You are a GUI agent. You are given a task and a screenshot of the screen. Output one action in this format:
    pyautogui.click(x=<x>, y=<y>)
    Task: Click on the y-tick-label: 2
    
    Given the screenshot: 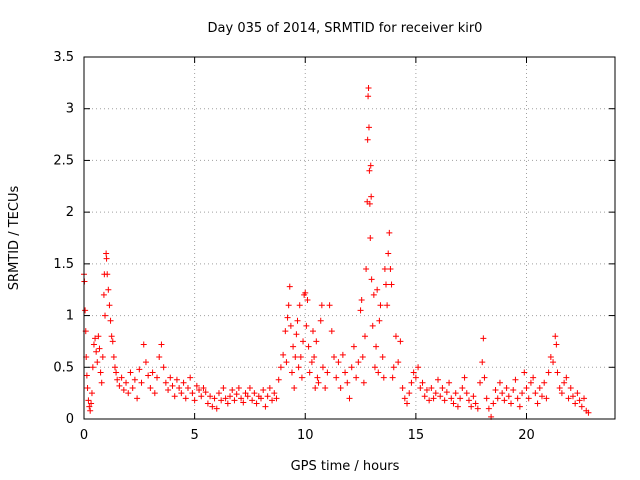 What is the action you would take?
    pyautogui.click(x=70, y=212)
    